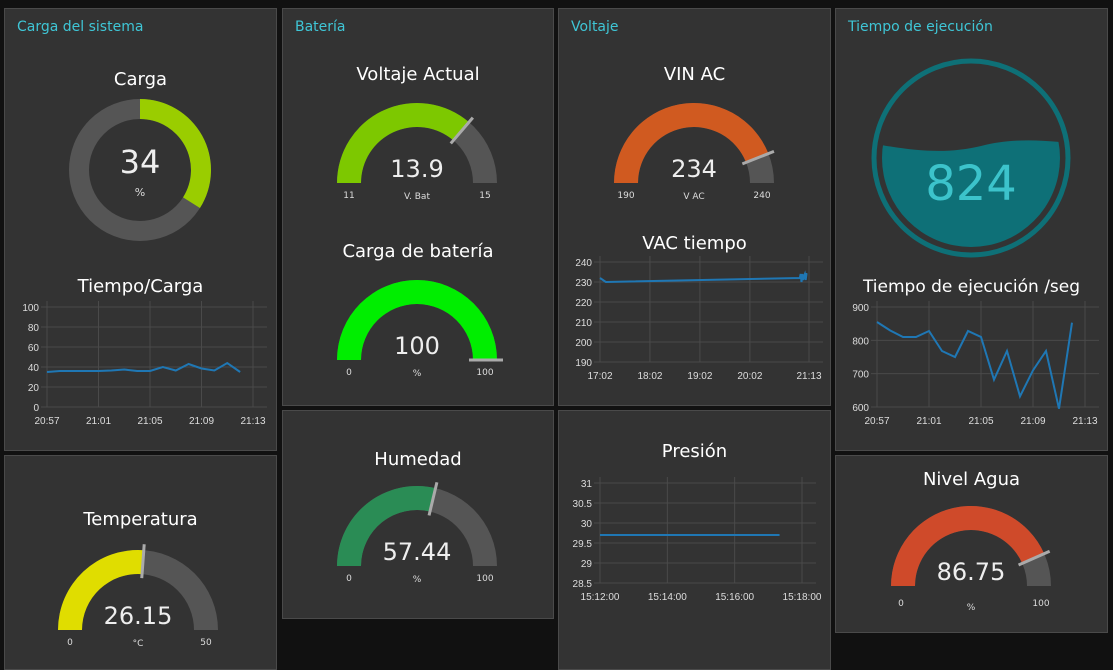  Describe the element at coordinates (860, 375) in the screenshot. I see `y-tick-label: 700` at that location.